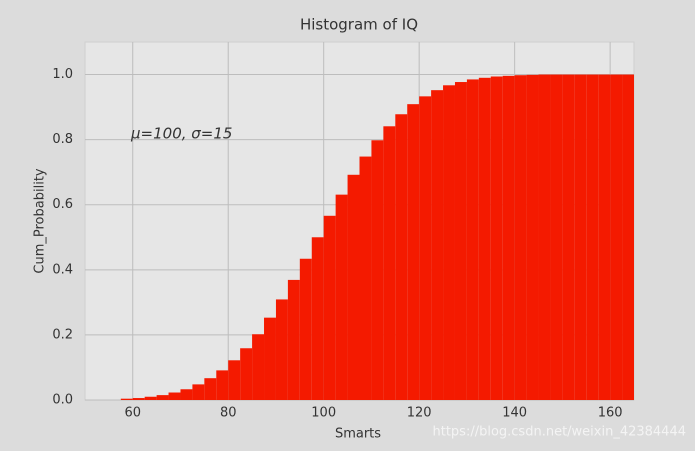 The height and width of the screenshot is (451, 695). I want to click on x-tick-label: 120, so click(419, 413).